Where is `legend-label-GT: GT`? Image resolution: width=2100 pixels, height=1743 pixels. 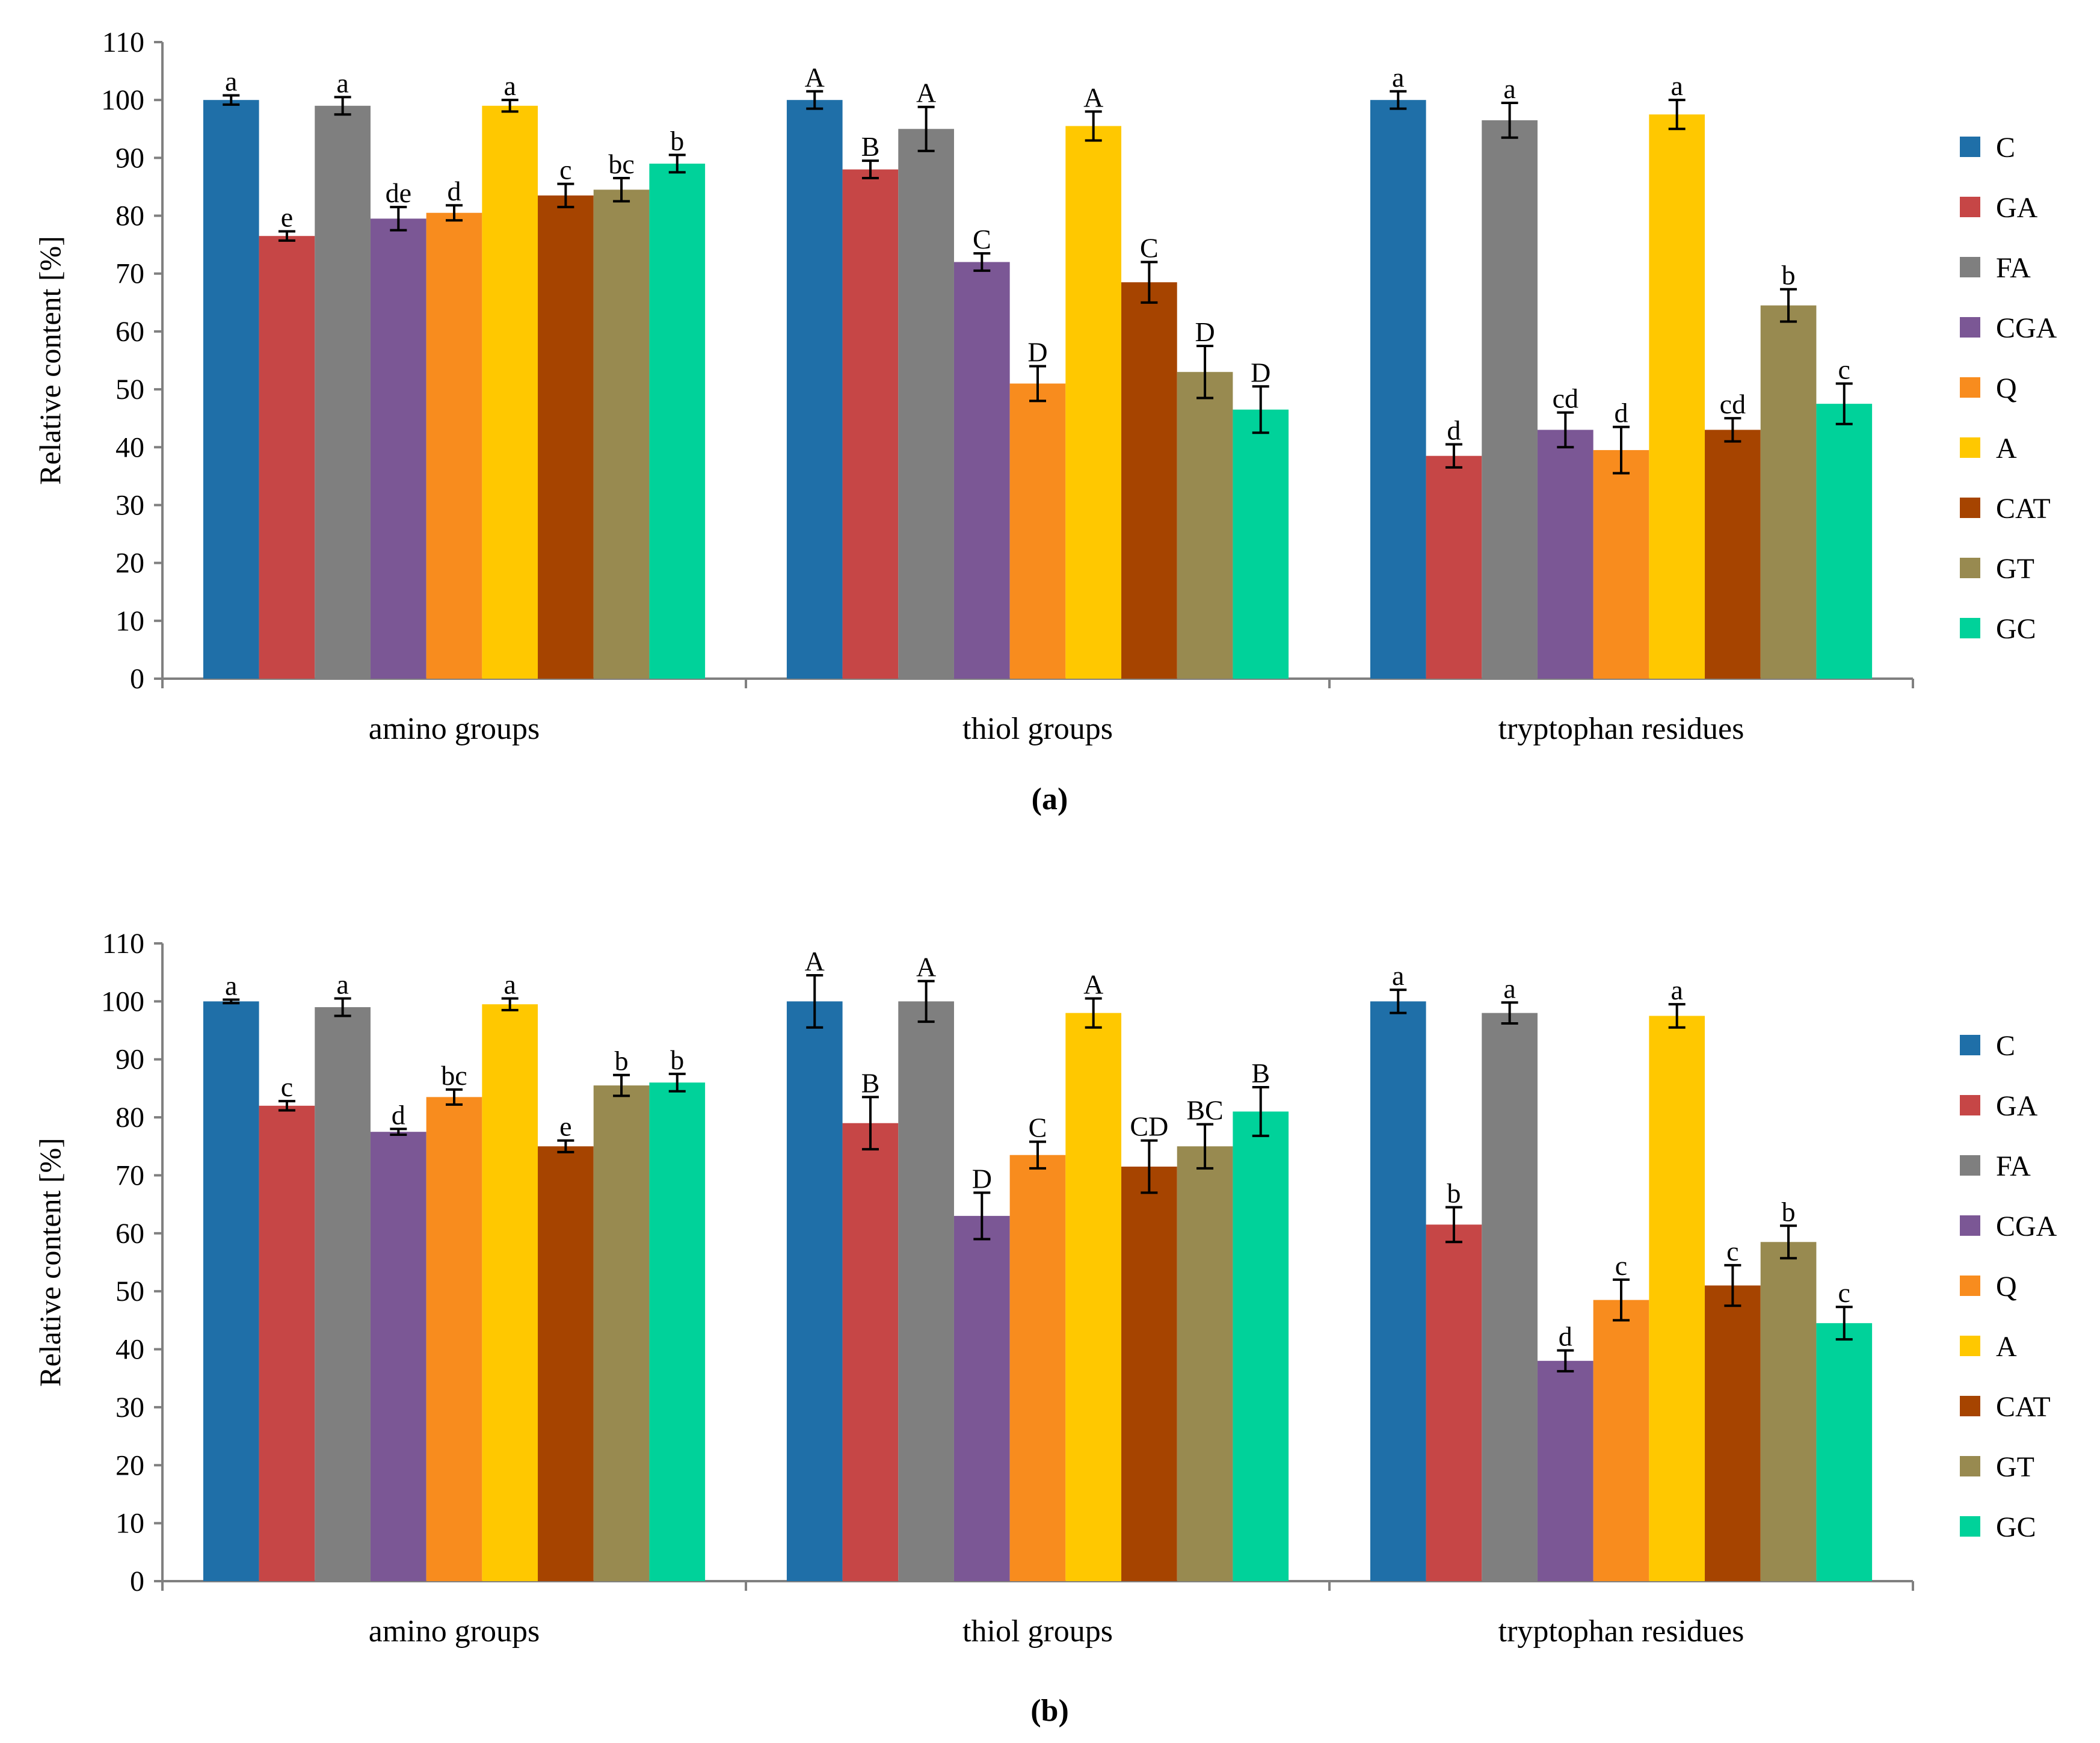 legend-label-GT: GT is located at coordinates (2015, 1467).